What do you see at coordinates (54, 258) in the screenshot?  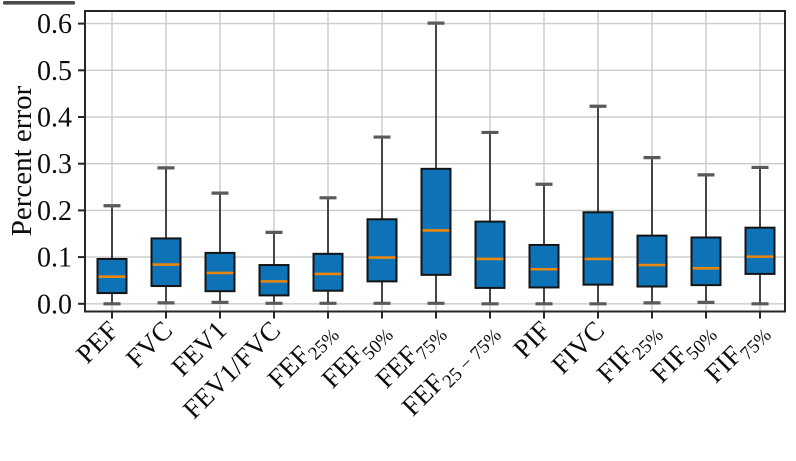 I see `y-tick-label: 0.1` at bounding box center [54, 258].